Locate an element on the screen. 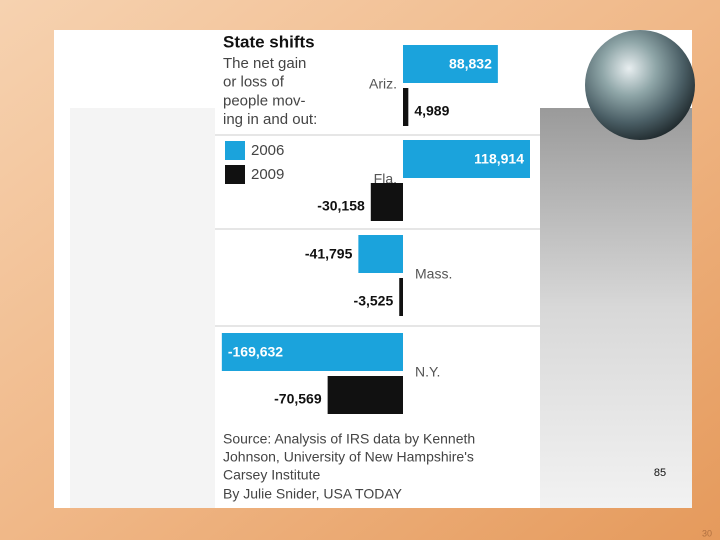  chart-title: State shifts is located at coordinates (269, 41).